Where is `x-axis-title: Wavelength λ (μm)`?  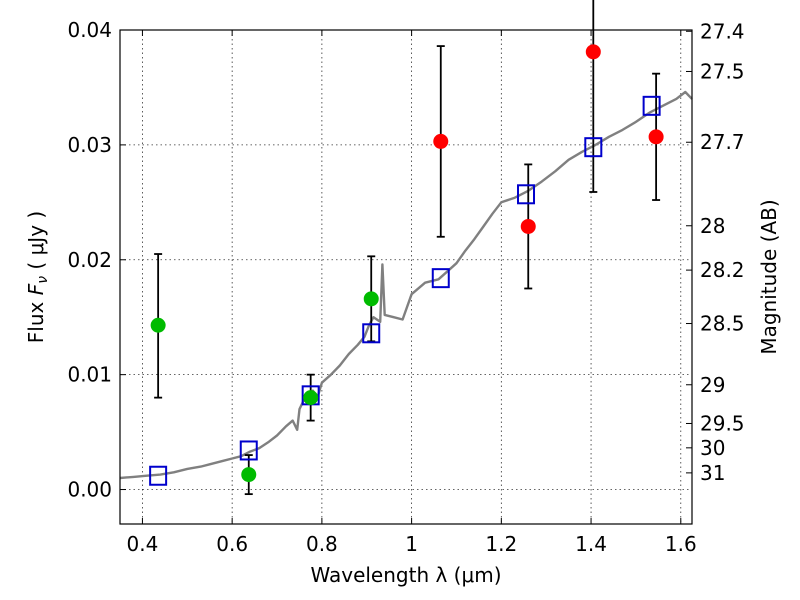 x-axis-title: Wavelength λ (μm) is located at coordinates (405, 575).